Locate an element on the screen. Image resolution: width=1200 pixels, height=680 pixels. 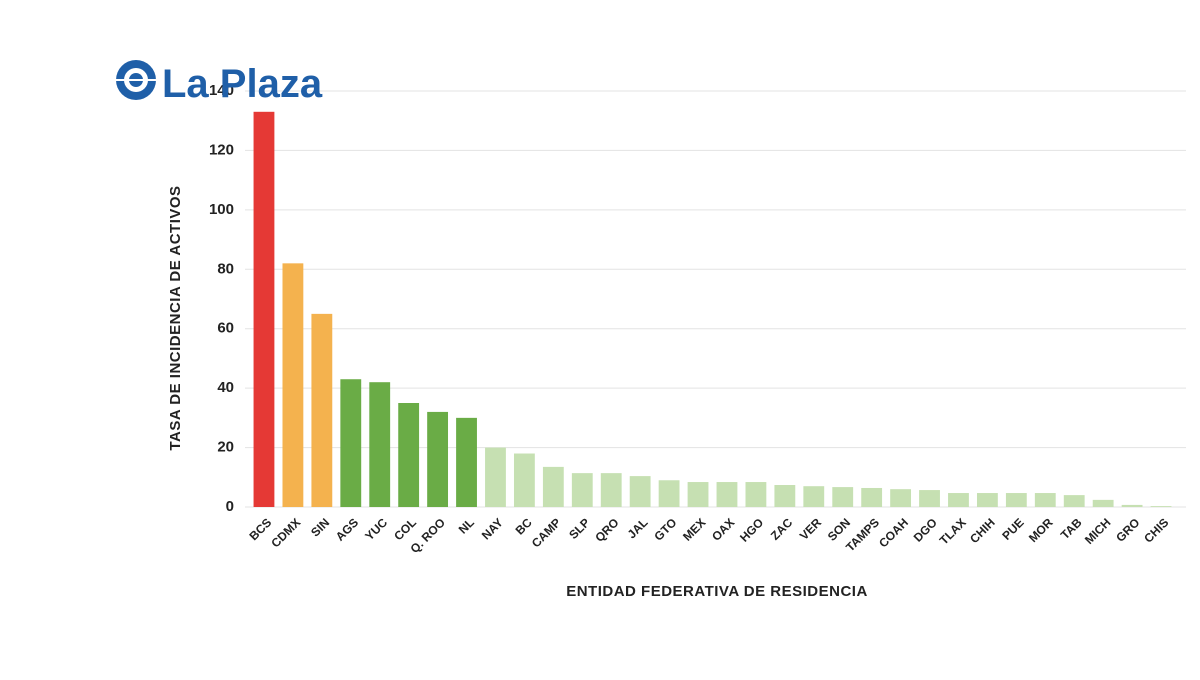
x-tick-label: HGO is located at coordinates (751, 529).